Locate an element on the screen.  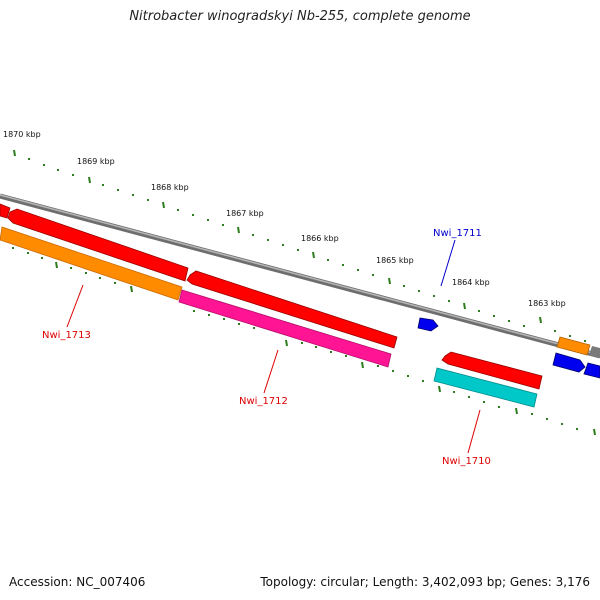
gene-label-nwi-1710: Nwi_1710 is located at coordinates (466, 461).